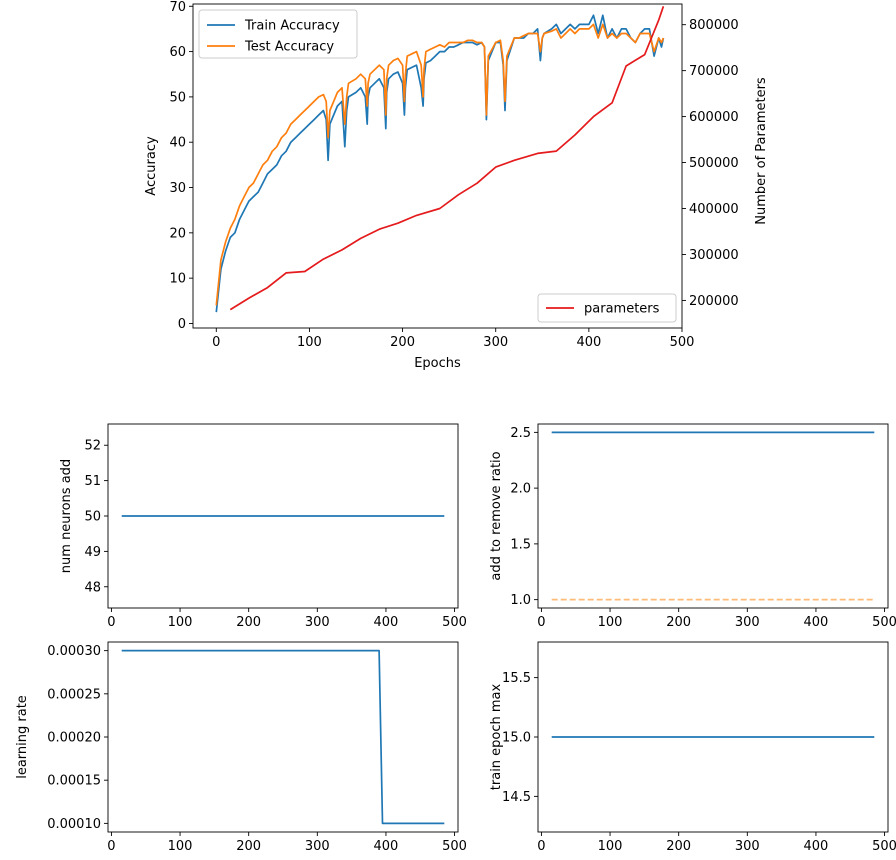 This screenshot has width=896, height=860. What do you see at coordinates (714, 117) in the screenshot?
I see `y2-tick-label: 600000` at bounding box center [714, 117].